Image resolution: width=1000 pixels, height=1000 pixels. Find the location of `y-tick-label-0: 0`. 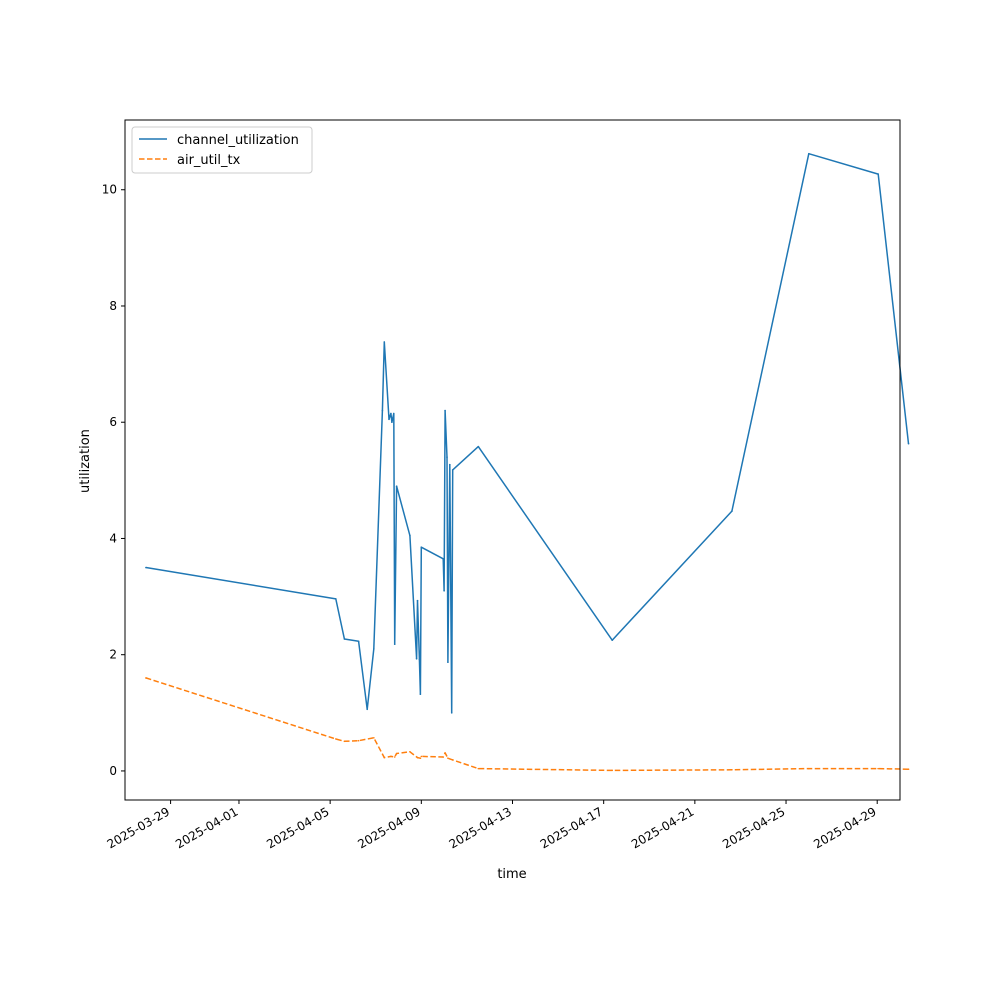

y-tick-label-0: 0 is located at coordinates (113, 771).